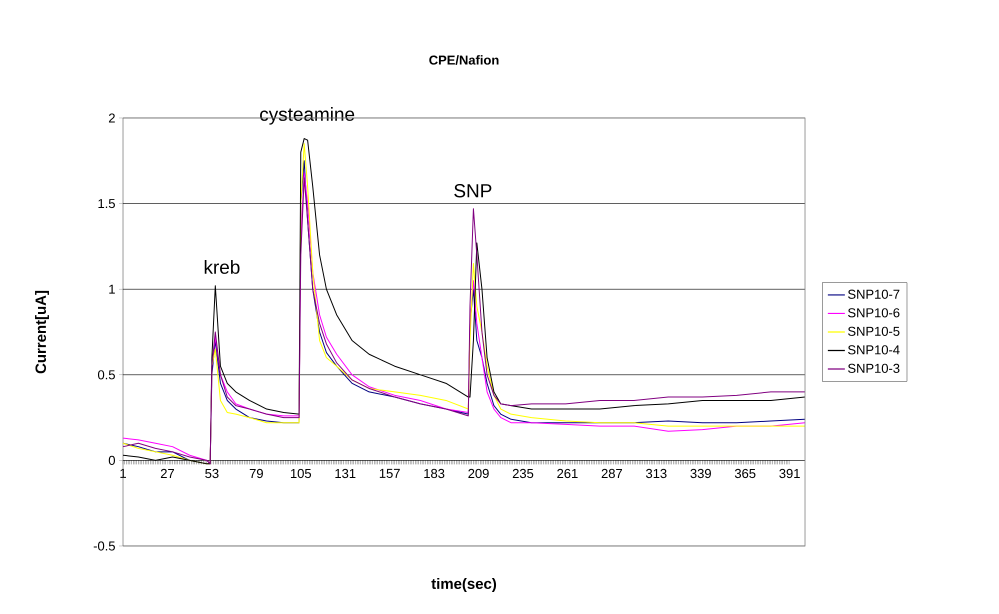  Describe the element at coordinates (345, 473) in the screenshot. I see `x-tick-label: 131` at that location.